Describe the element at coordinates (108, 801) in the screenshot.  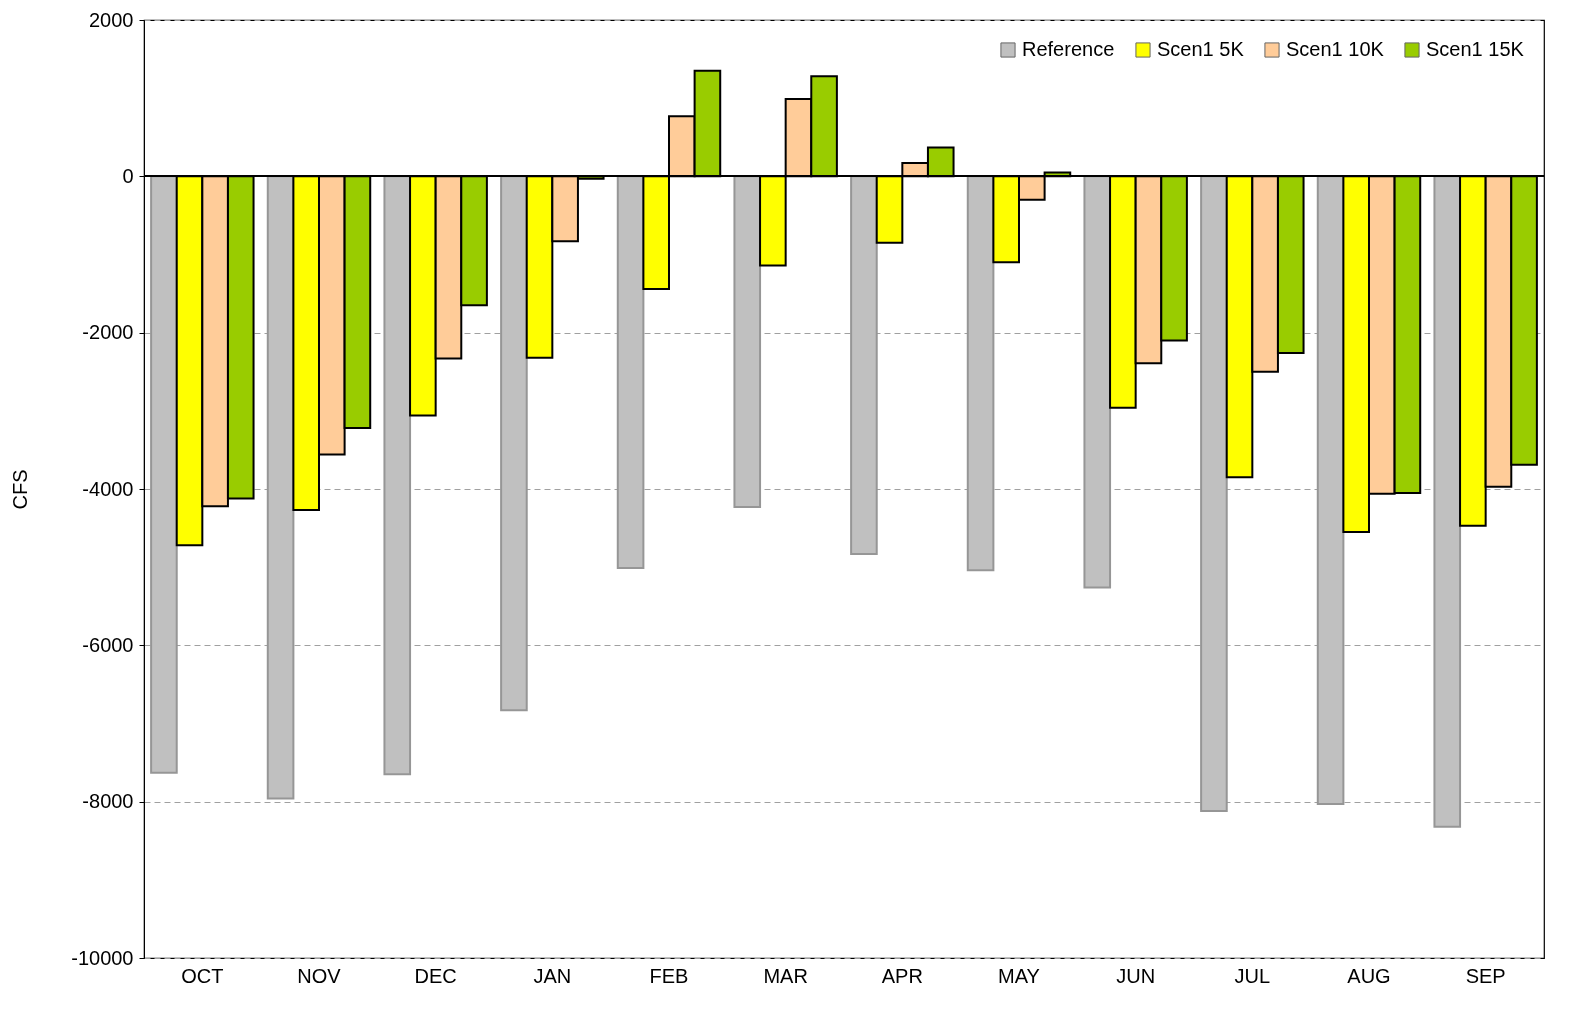
I see `y-tick-label: -8000` at that location.